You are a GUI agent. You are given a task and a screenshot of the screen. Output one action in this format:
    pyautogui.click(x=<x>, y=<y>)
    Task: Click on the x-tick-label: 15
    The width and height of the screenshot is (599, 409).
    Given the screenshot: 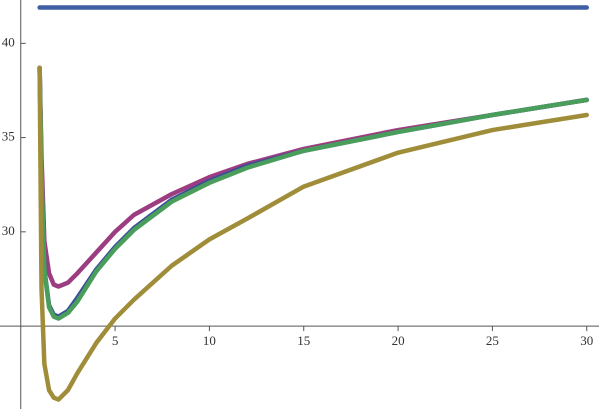 What is the action you would take?
    pyautogui.click(x=303, y=340)
    